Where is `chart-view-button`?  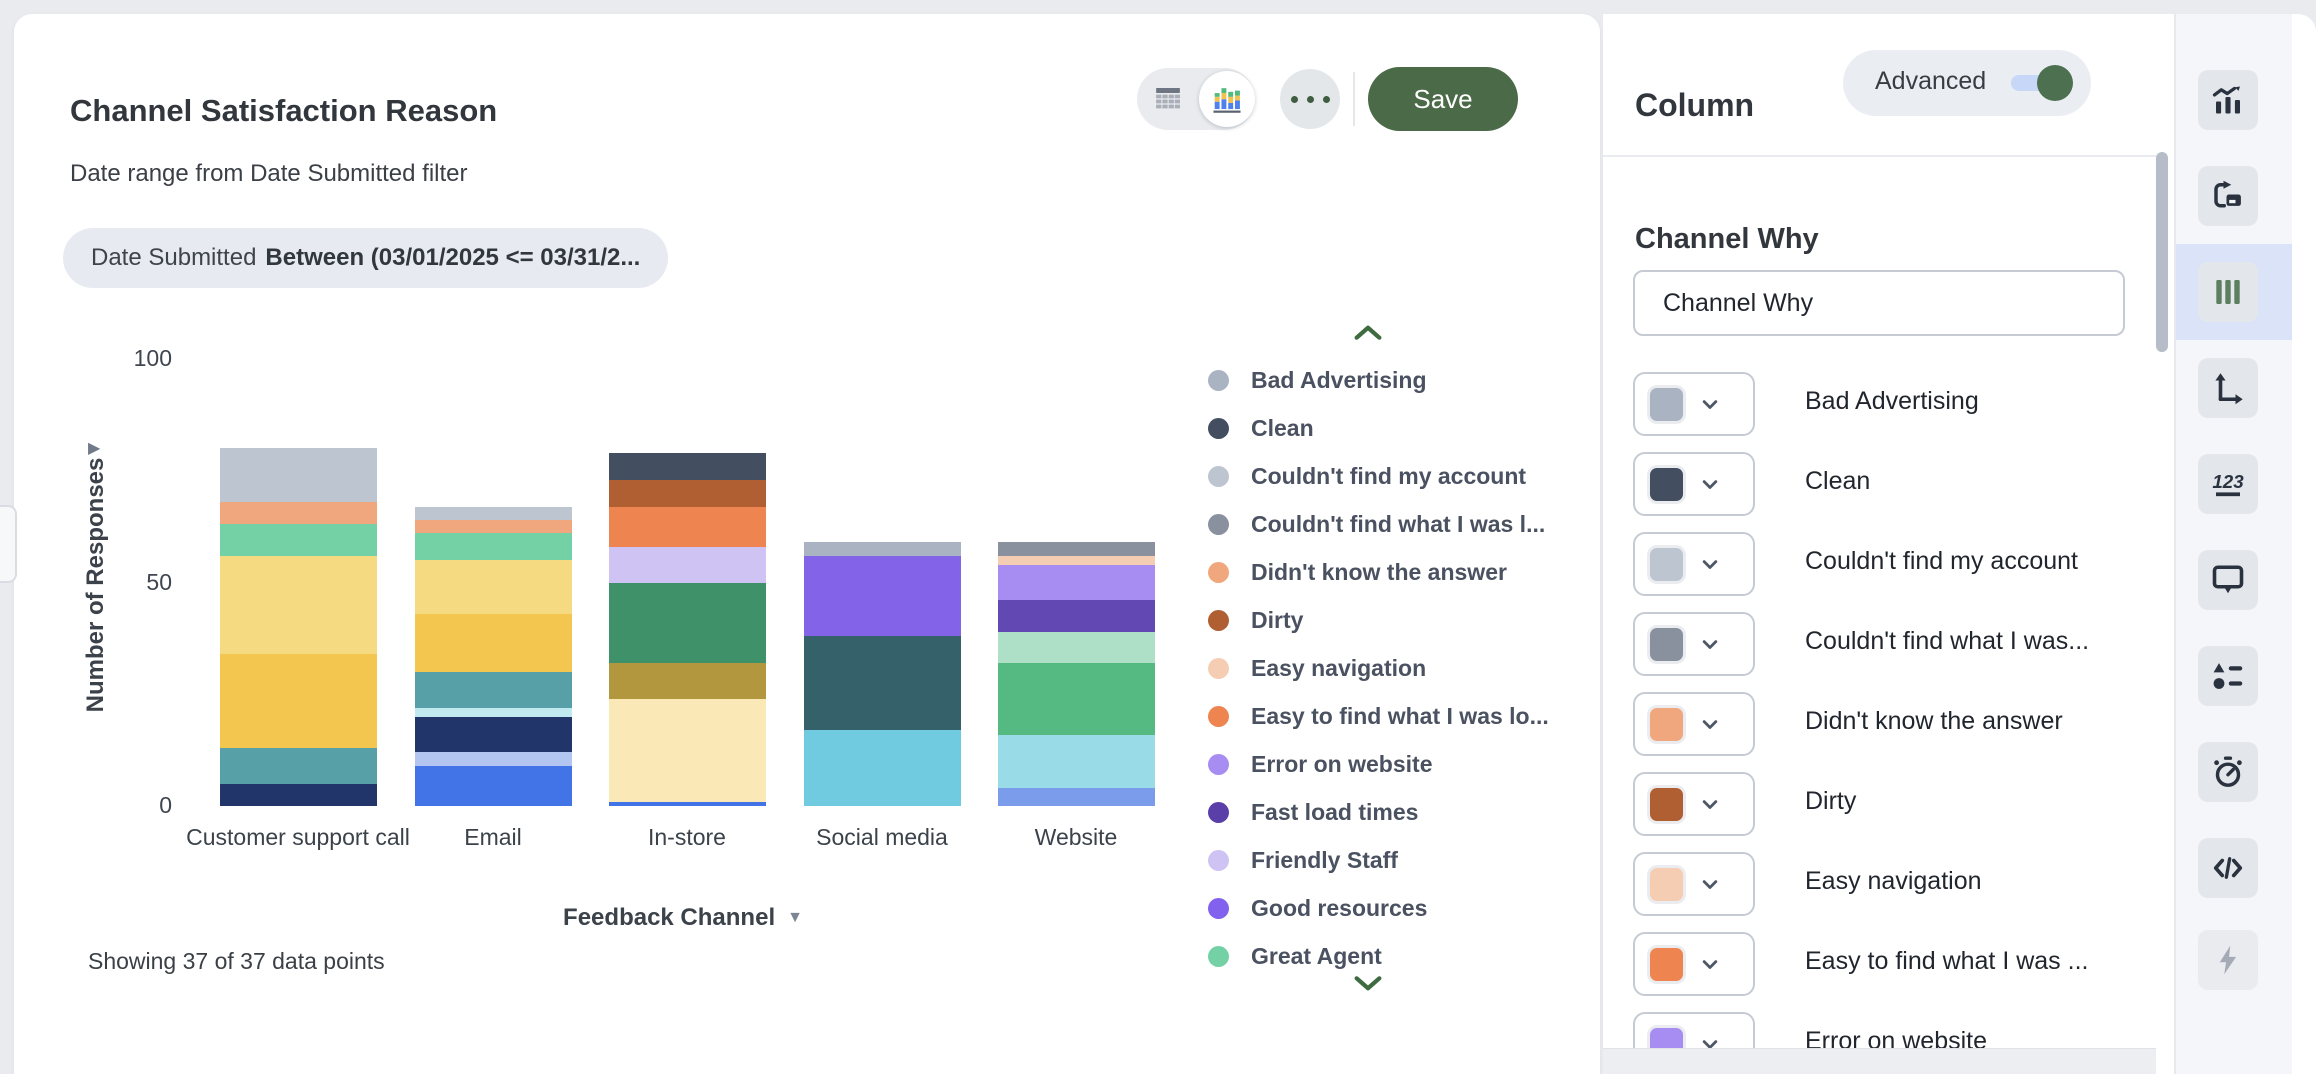
chart-view-button is located at coordinates (1227, 99).